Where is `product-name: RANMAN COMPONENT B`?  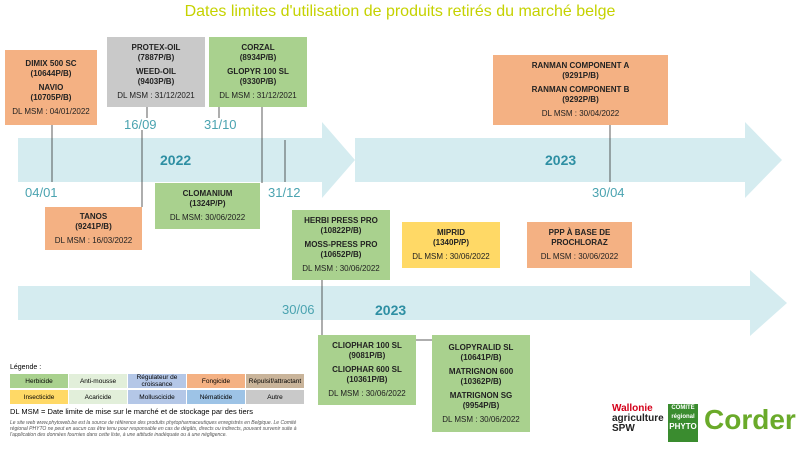 product-name: RANMAN COMPONENT B is located at coordinates (580, 89).